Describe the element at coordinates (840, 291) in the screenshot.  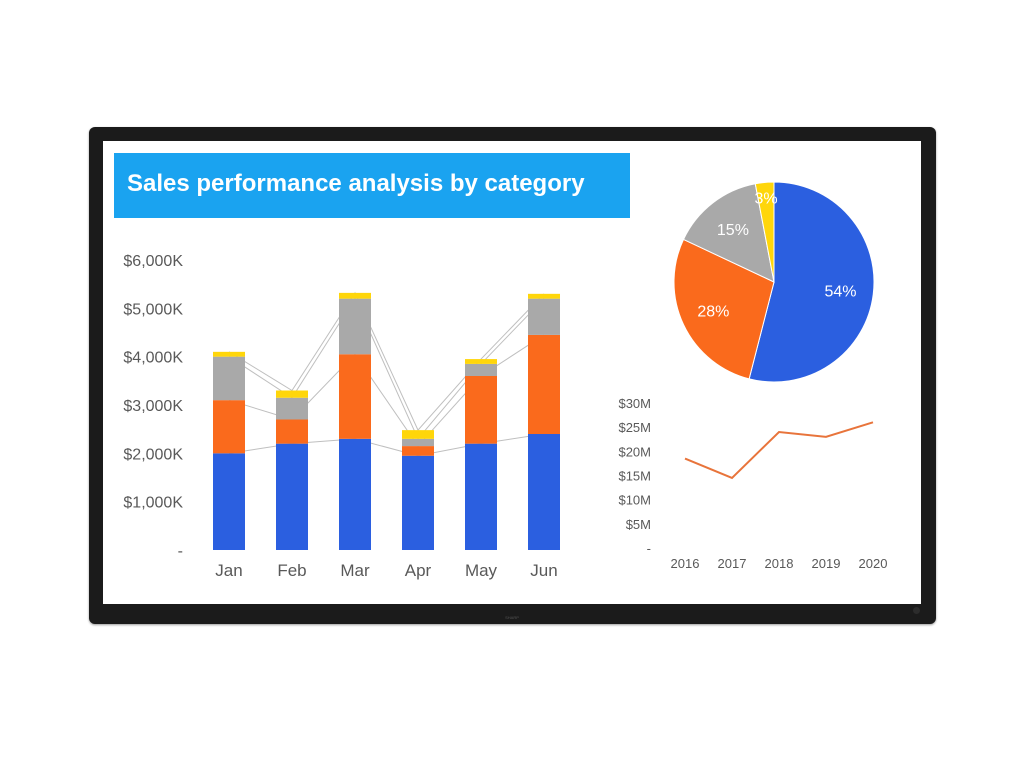
I see `pie-slice-label: 54%` at that location.